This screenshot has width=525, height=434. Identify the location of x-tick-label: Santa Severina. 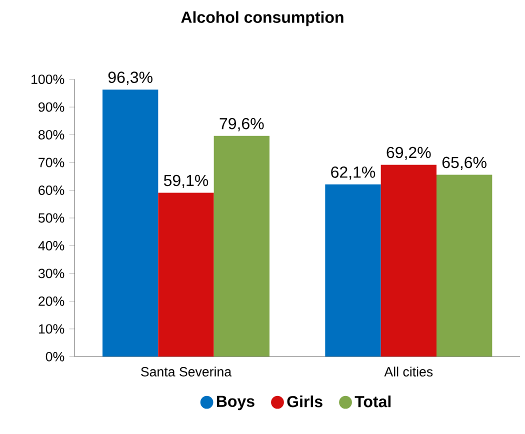
(186, 371).